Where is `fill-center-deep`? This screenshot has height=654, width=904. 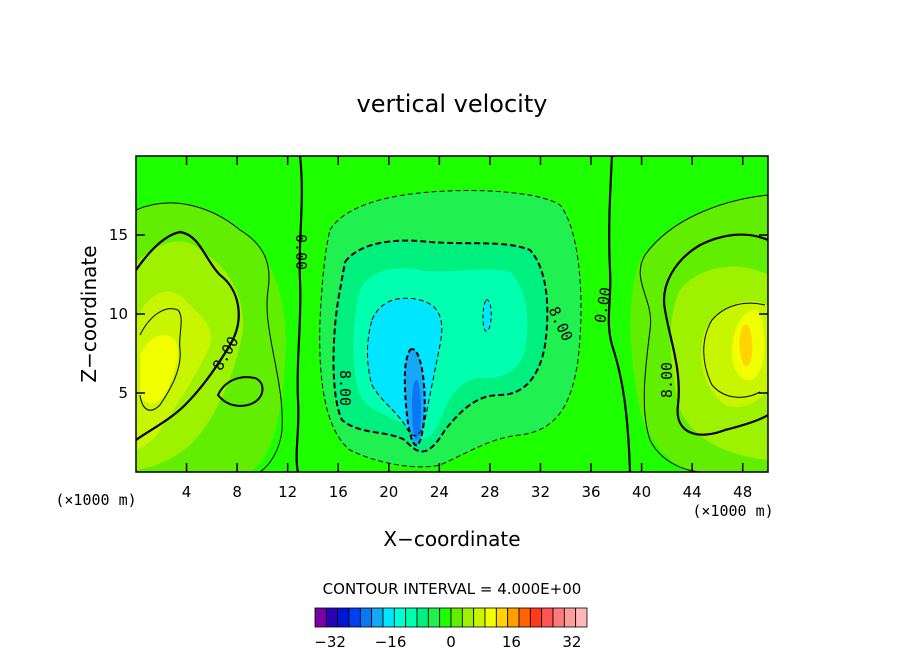
fill-center-deep is located at coordinates (416, 409).